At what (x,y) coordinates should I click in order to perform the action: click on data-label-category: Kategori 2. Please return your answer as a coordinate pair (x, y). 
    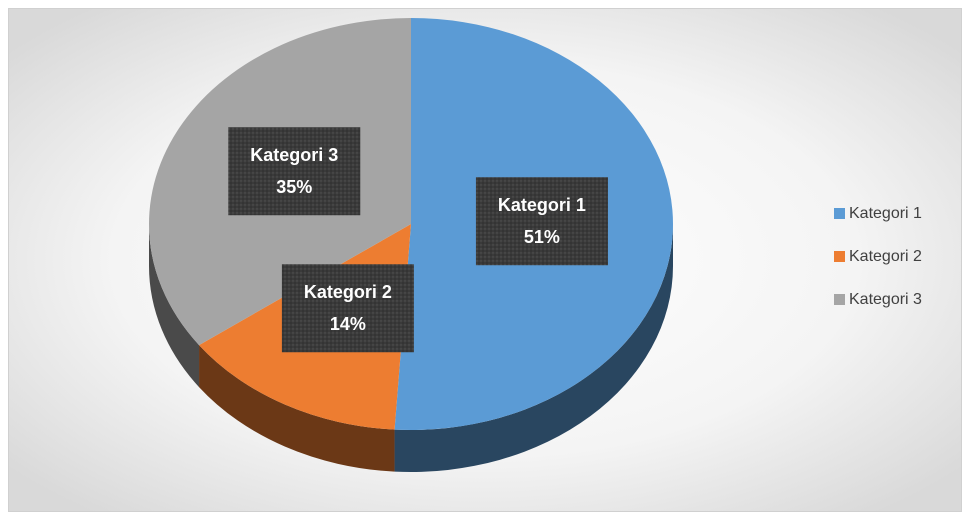
    Looking at the image, I should click on (348, 292).